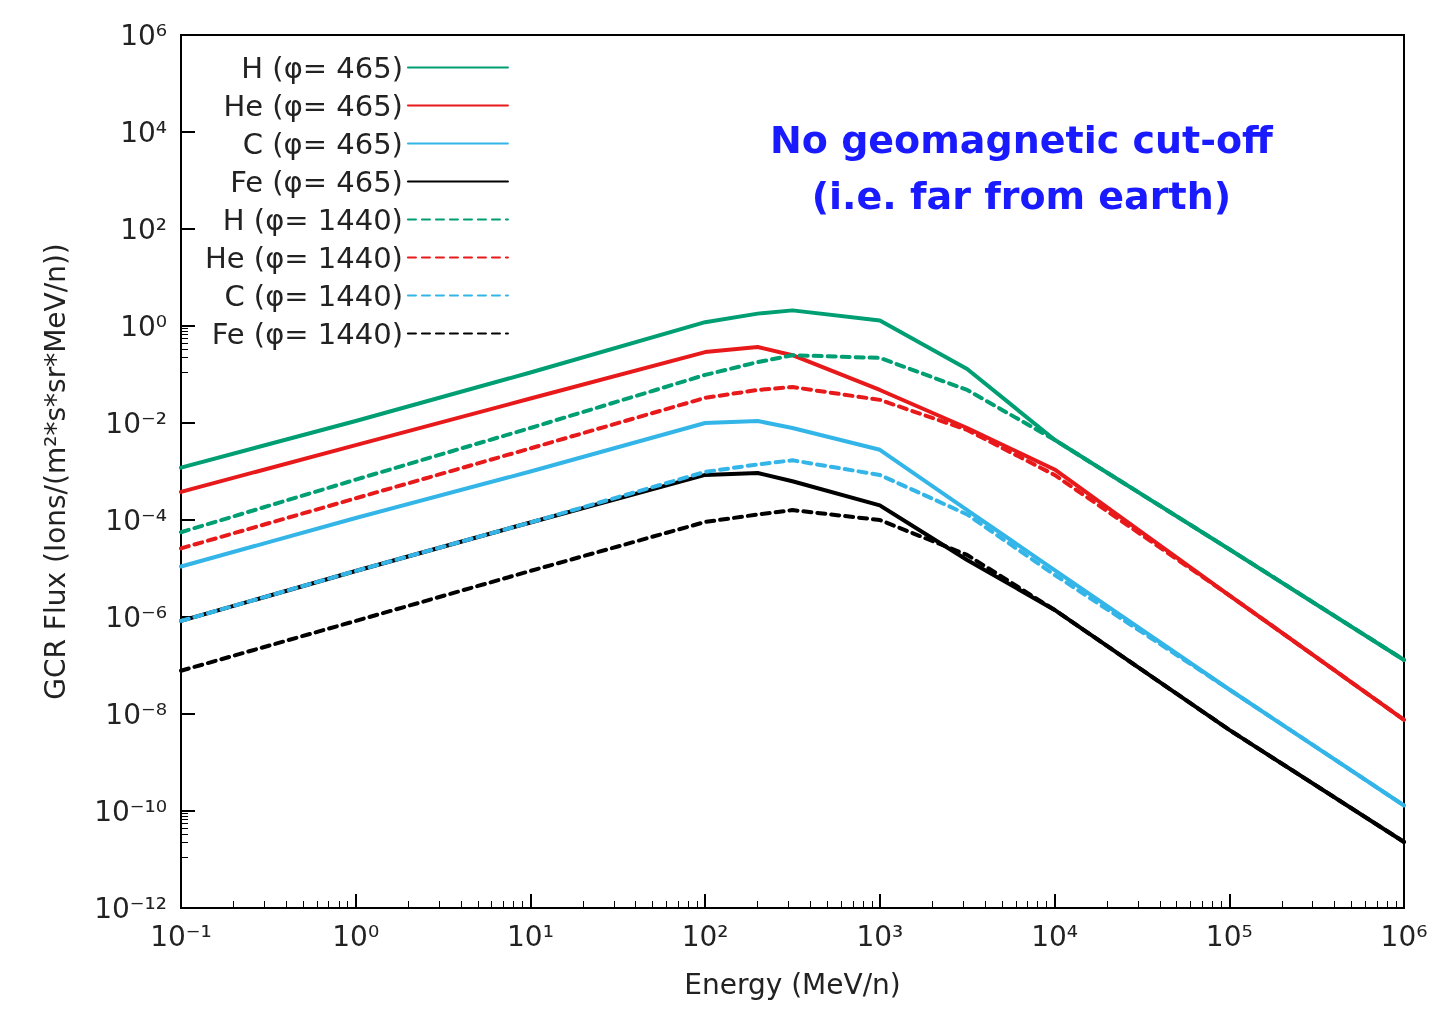 This screenshot has width=1436, height=1034. I want to click on x-tick-label: 10⁴, so click(1054, 936).